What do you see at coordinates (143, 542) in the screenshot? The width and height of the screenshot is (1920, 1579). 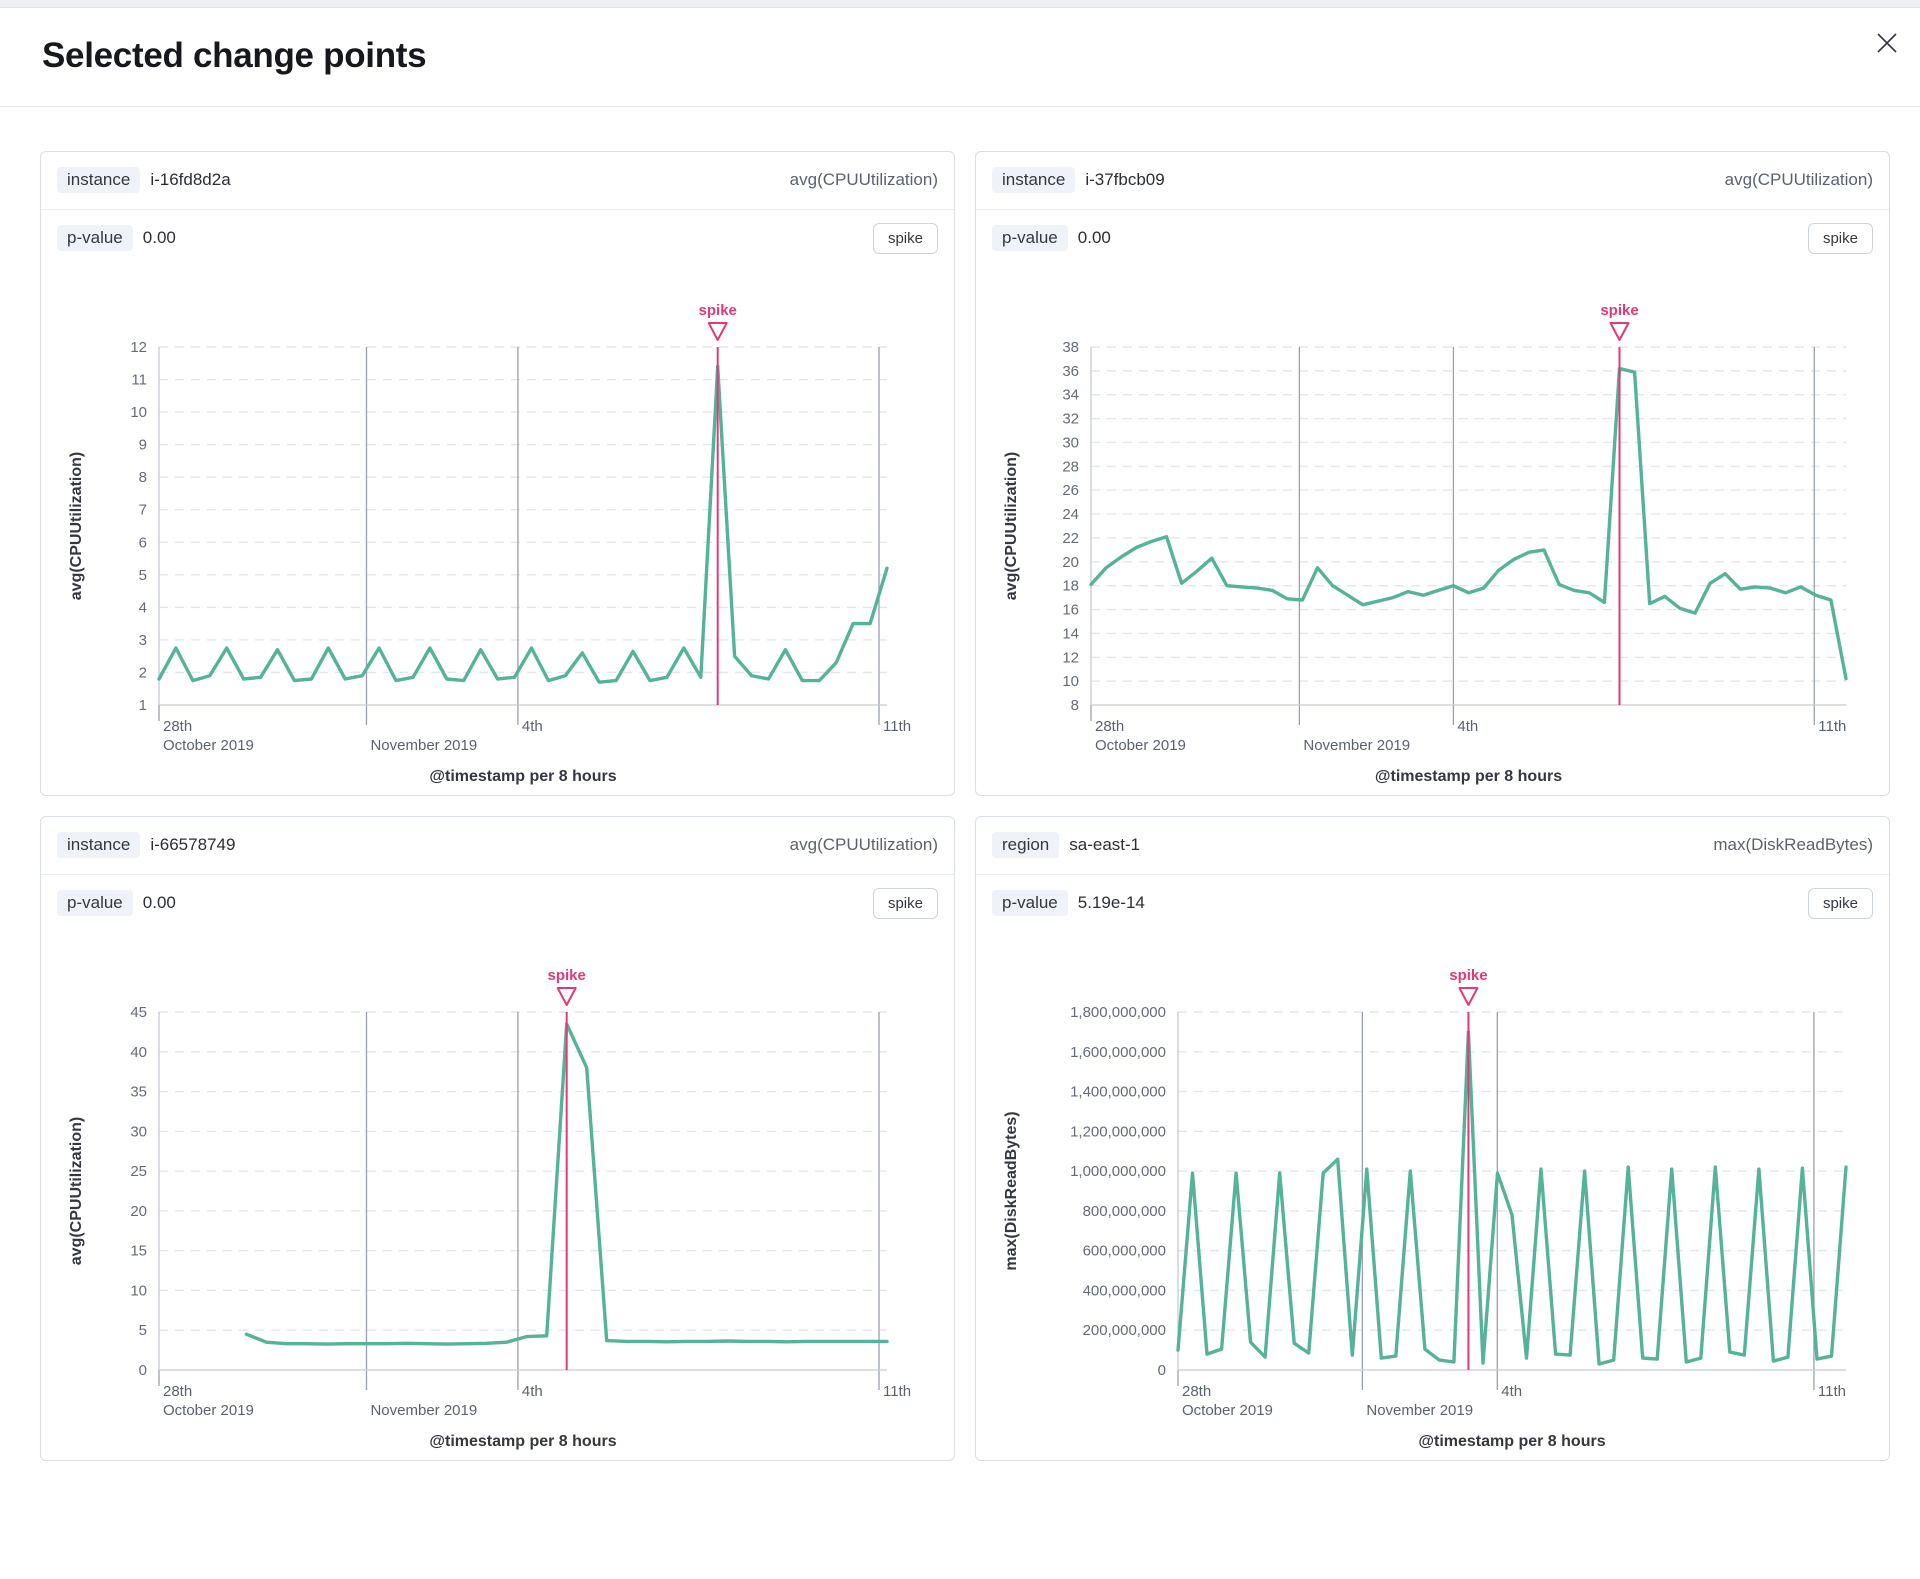 I see `y-tick-label: 6` at bounding box center [143, 542].